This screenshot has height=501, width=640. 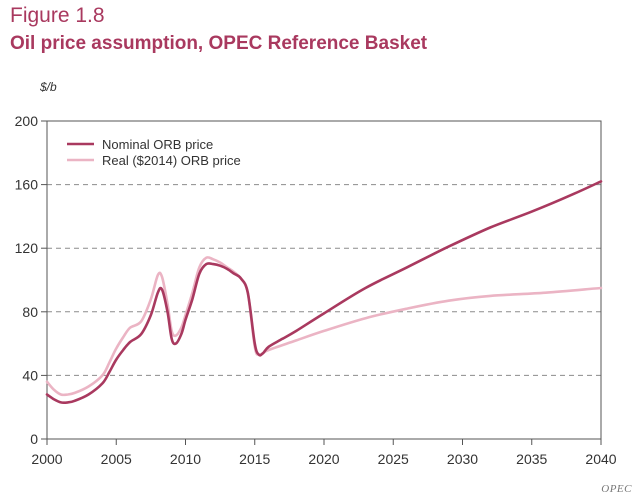 What do you see at coordinates (393, 459) in the screenshot?
I see `x-tick-label: 2025` at bounding box center [393, 459].